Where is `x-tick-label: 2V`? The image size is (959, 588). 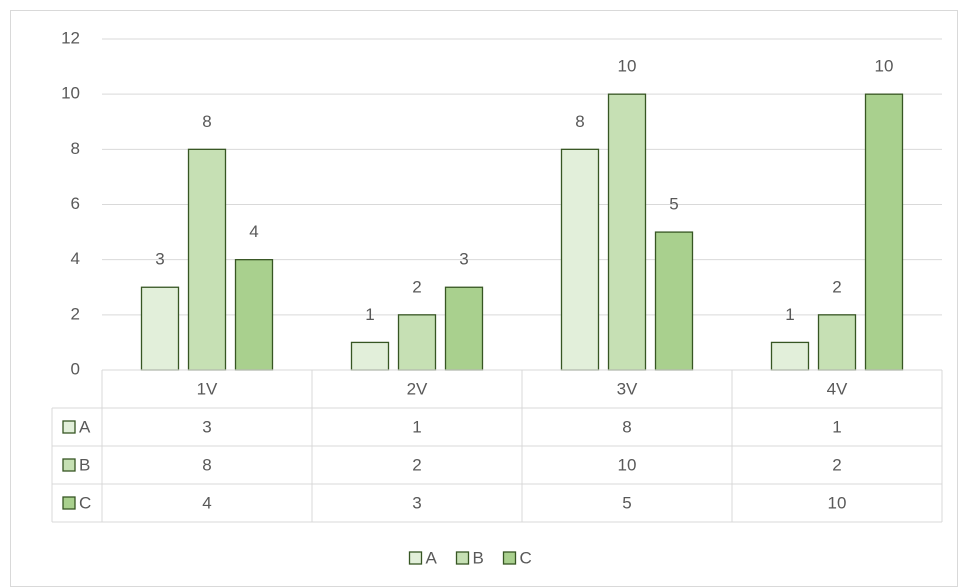 x-tick-label: 2V is located at coordinates (417, 388).